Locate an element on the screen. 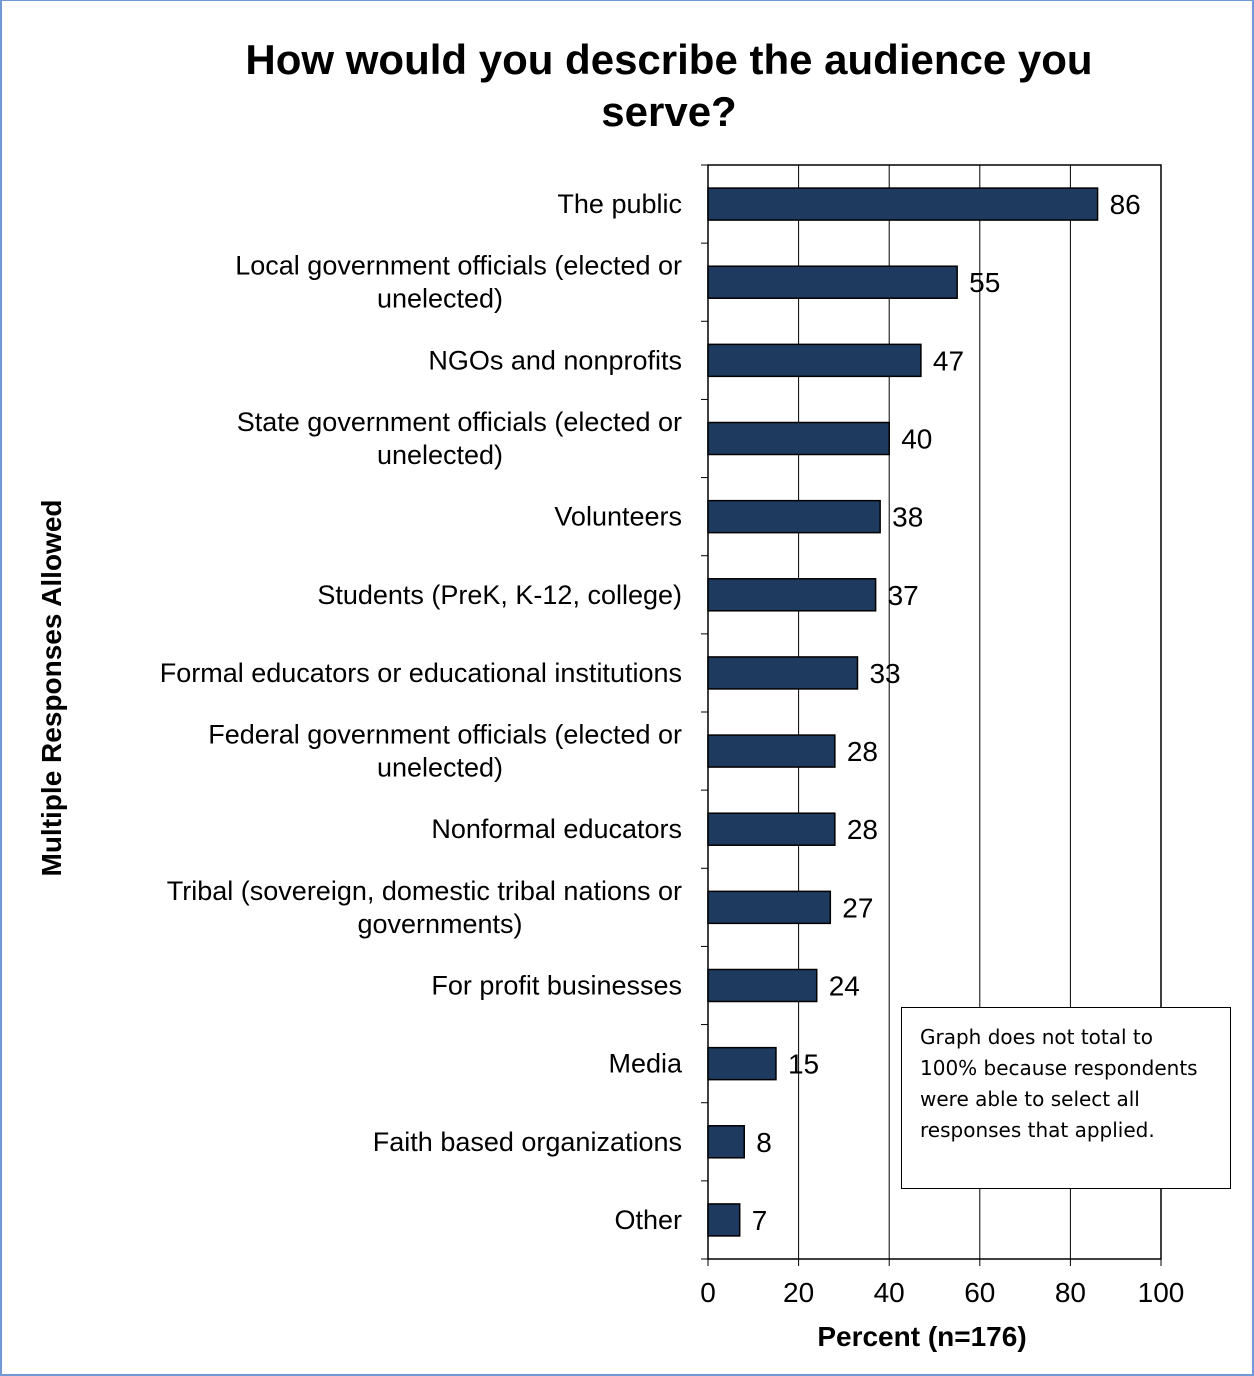 The image size is (1254, 1376). category-label: The public is located at coordinates (619, 204).